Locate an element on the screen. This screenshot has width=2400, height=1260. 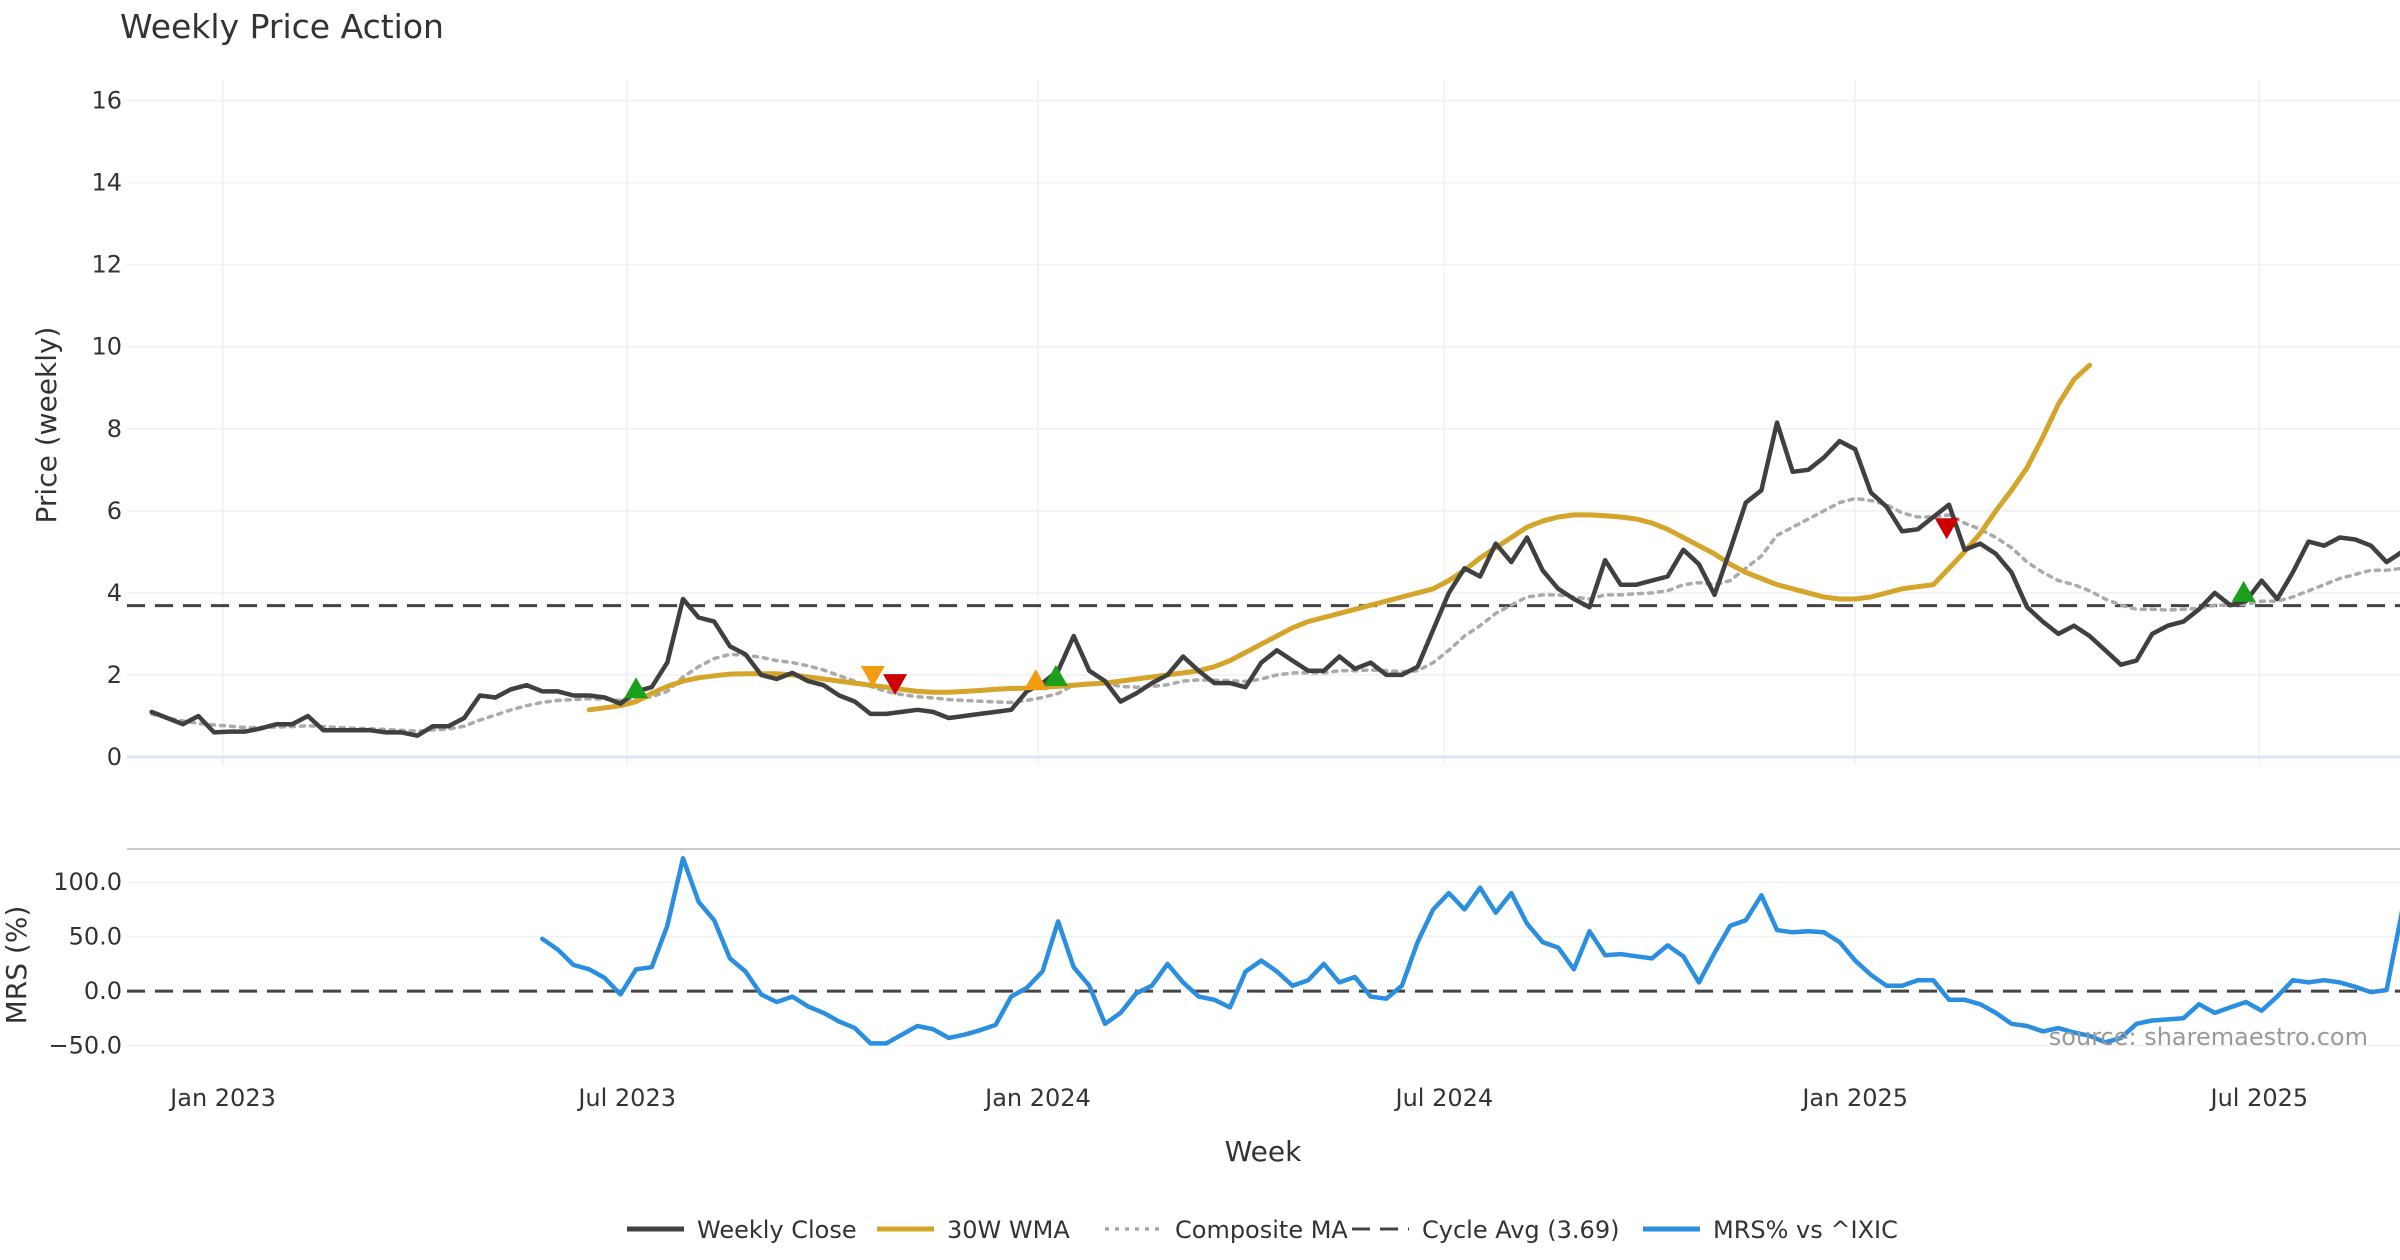
mrs-y-tick-label: 0.0 is located at coordinates (103, 991).